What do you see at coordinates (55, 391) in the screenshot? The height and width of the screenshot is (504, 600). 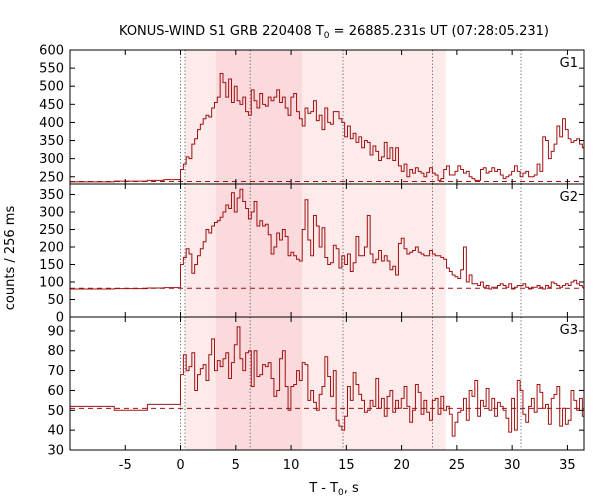 I see `y-tick-label: 60` at bounding box center [55, 391].